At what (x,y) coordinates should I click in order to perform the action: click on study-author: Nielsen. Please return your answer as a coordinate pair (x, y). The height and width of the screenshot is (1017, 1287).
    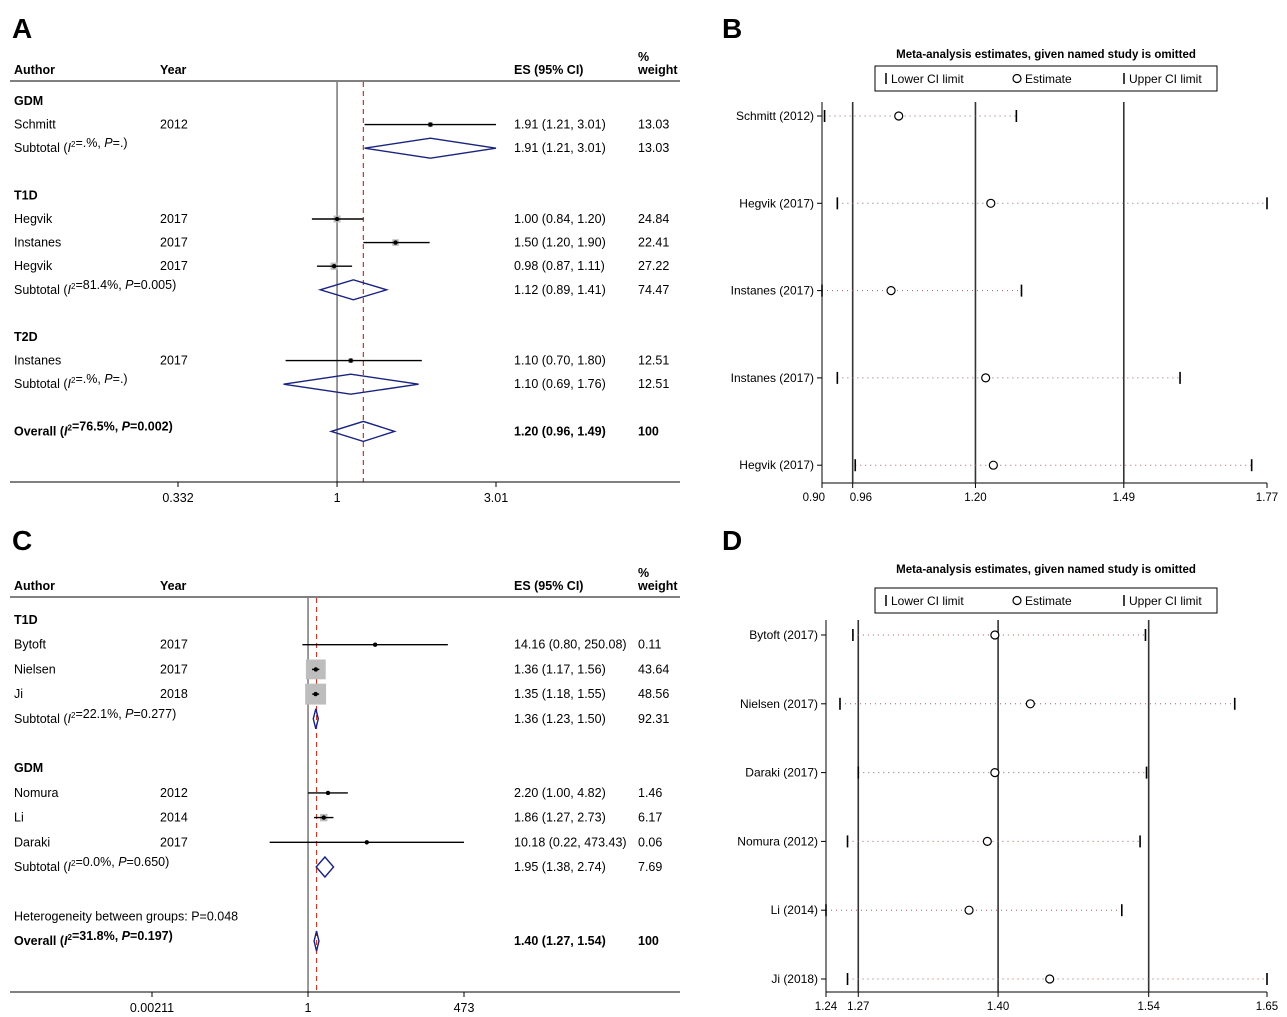
    Looking at the image, I should click on (35, 669).